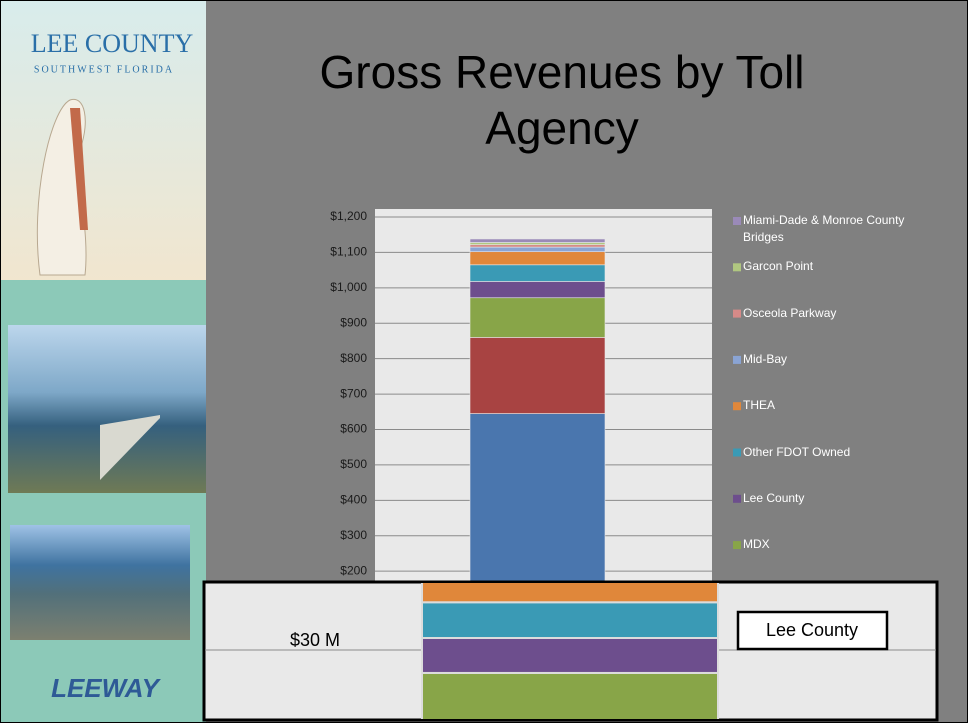 The image size is (968, 723). Describe the element at coordinates (104, 69) in the screenshot. I see `tagline: SOUTHWEST FLORIDA` at that location.